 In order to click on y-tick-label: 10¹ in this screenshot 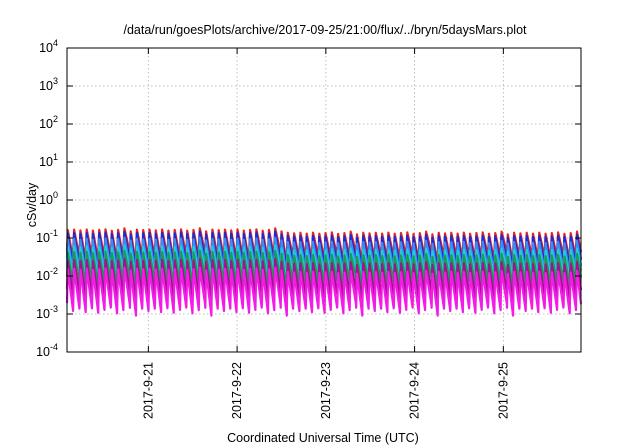, I will do `click(48, 160)`.